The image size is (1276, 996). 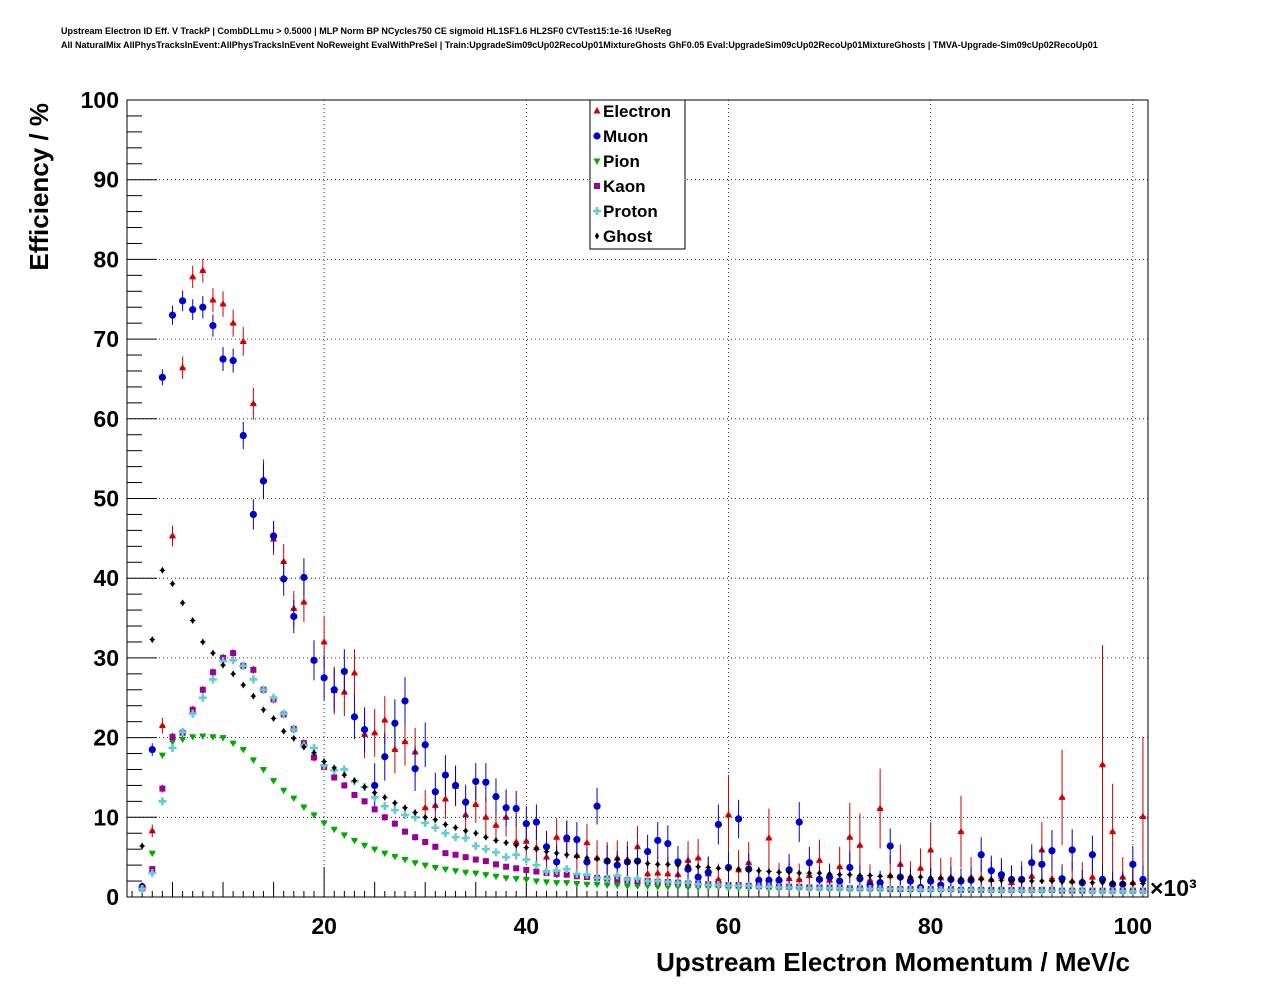 What do you see at coordinates (637, 174) in the screenshot?
I see `legend-box` at bounding box center [637, 174].